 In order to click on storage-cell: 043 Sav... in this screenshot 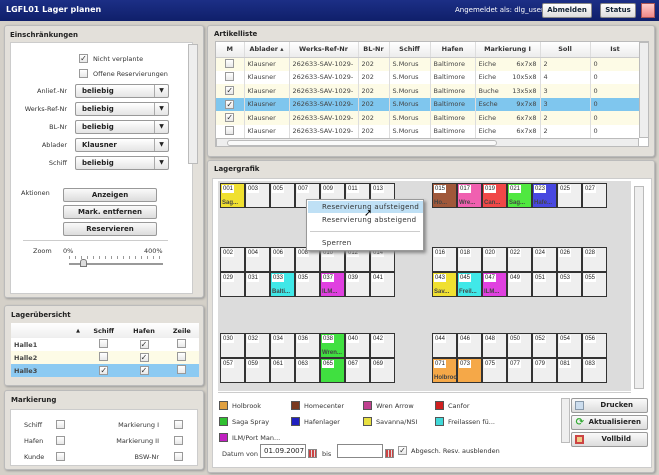, I will do `click(444, 284)`.